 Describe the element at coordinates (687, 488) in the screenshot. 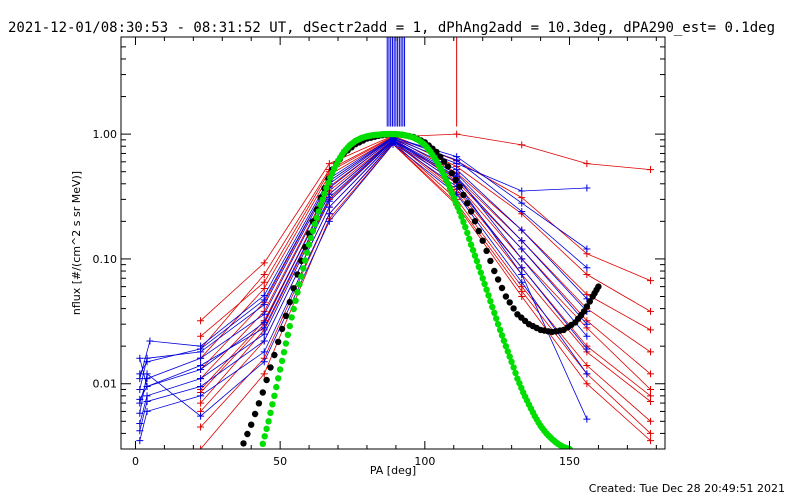

I see `created-timestamp: Created: Tue Dec 28 20:49:51 2021` at that location.